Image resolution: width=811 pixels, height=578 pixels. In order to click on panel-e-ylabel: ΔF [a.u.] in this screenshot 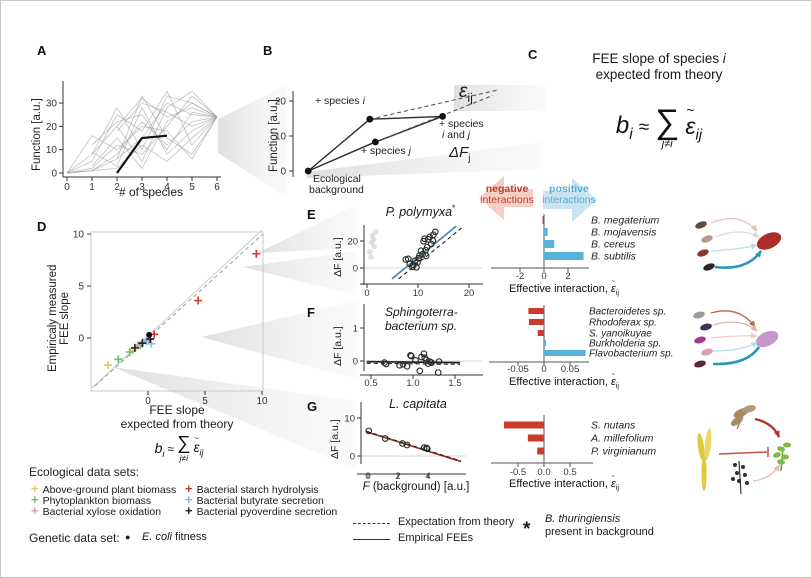, I will do `click(338, 257)`.